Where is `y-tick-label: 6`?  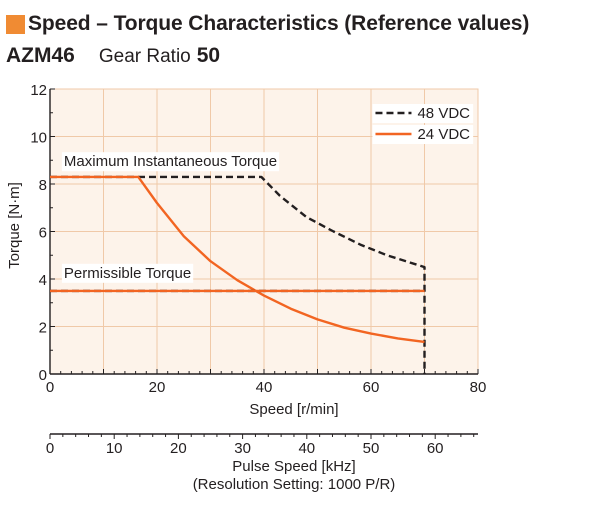 y-tick-label: 6 is located at coordinates (43, 233).